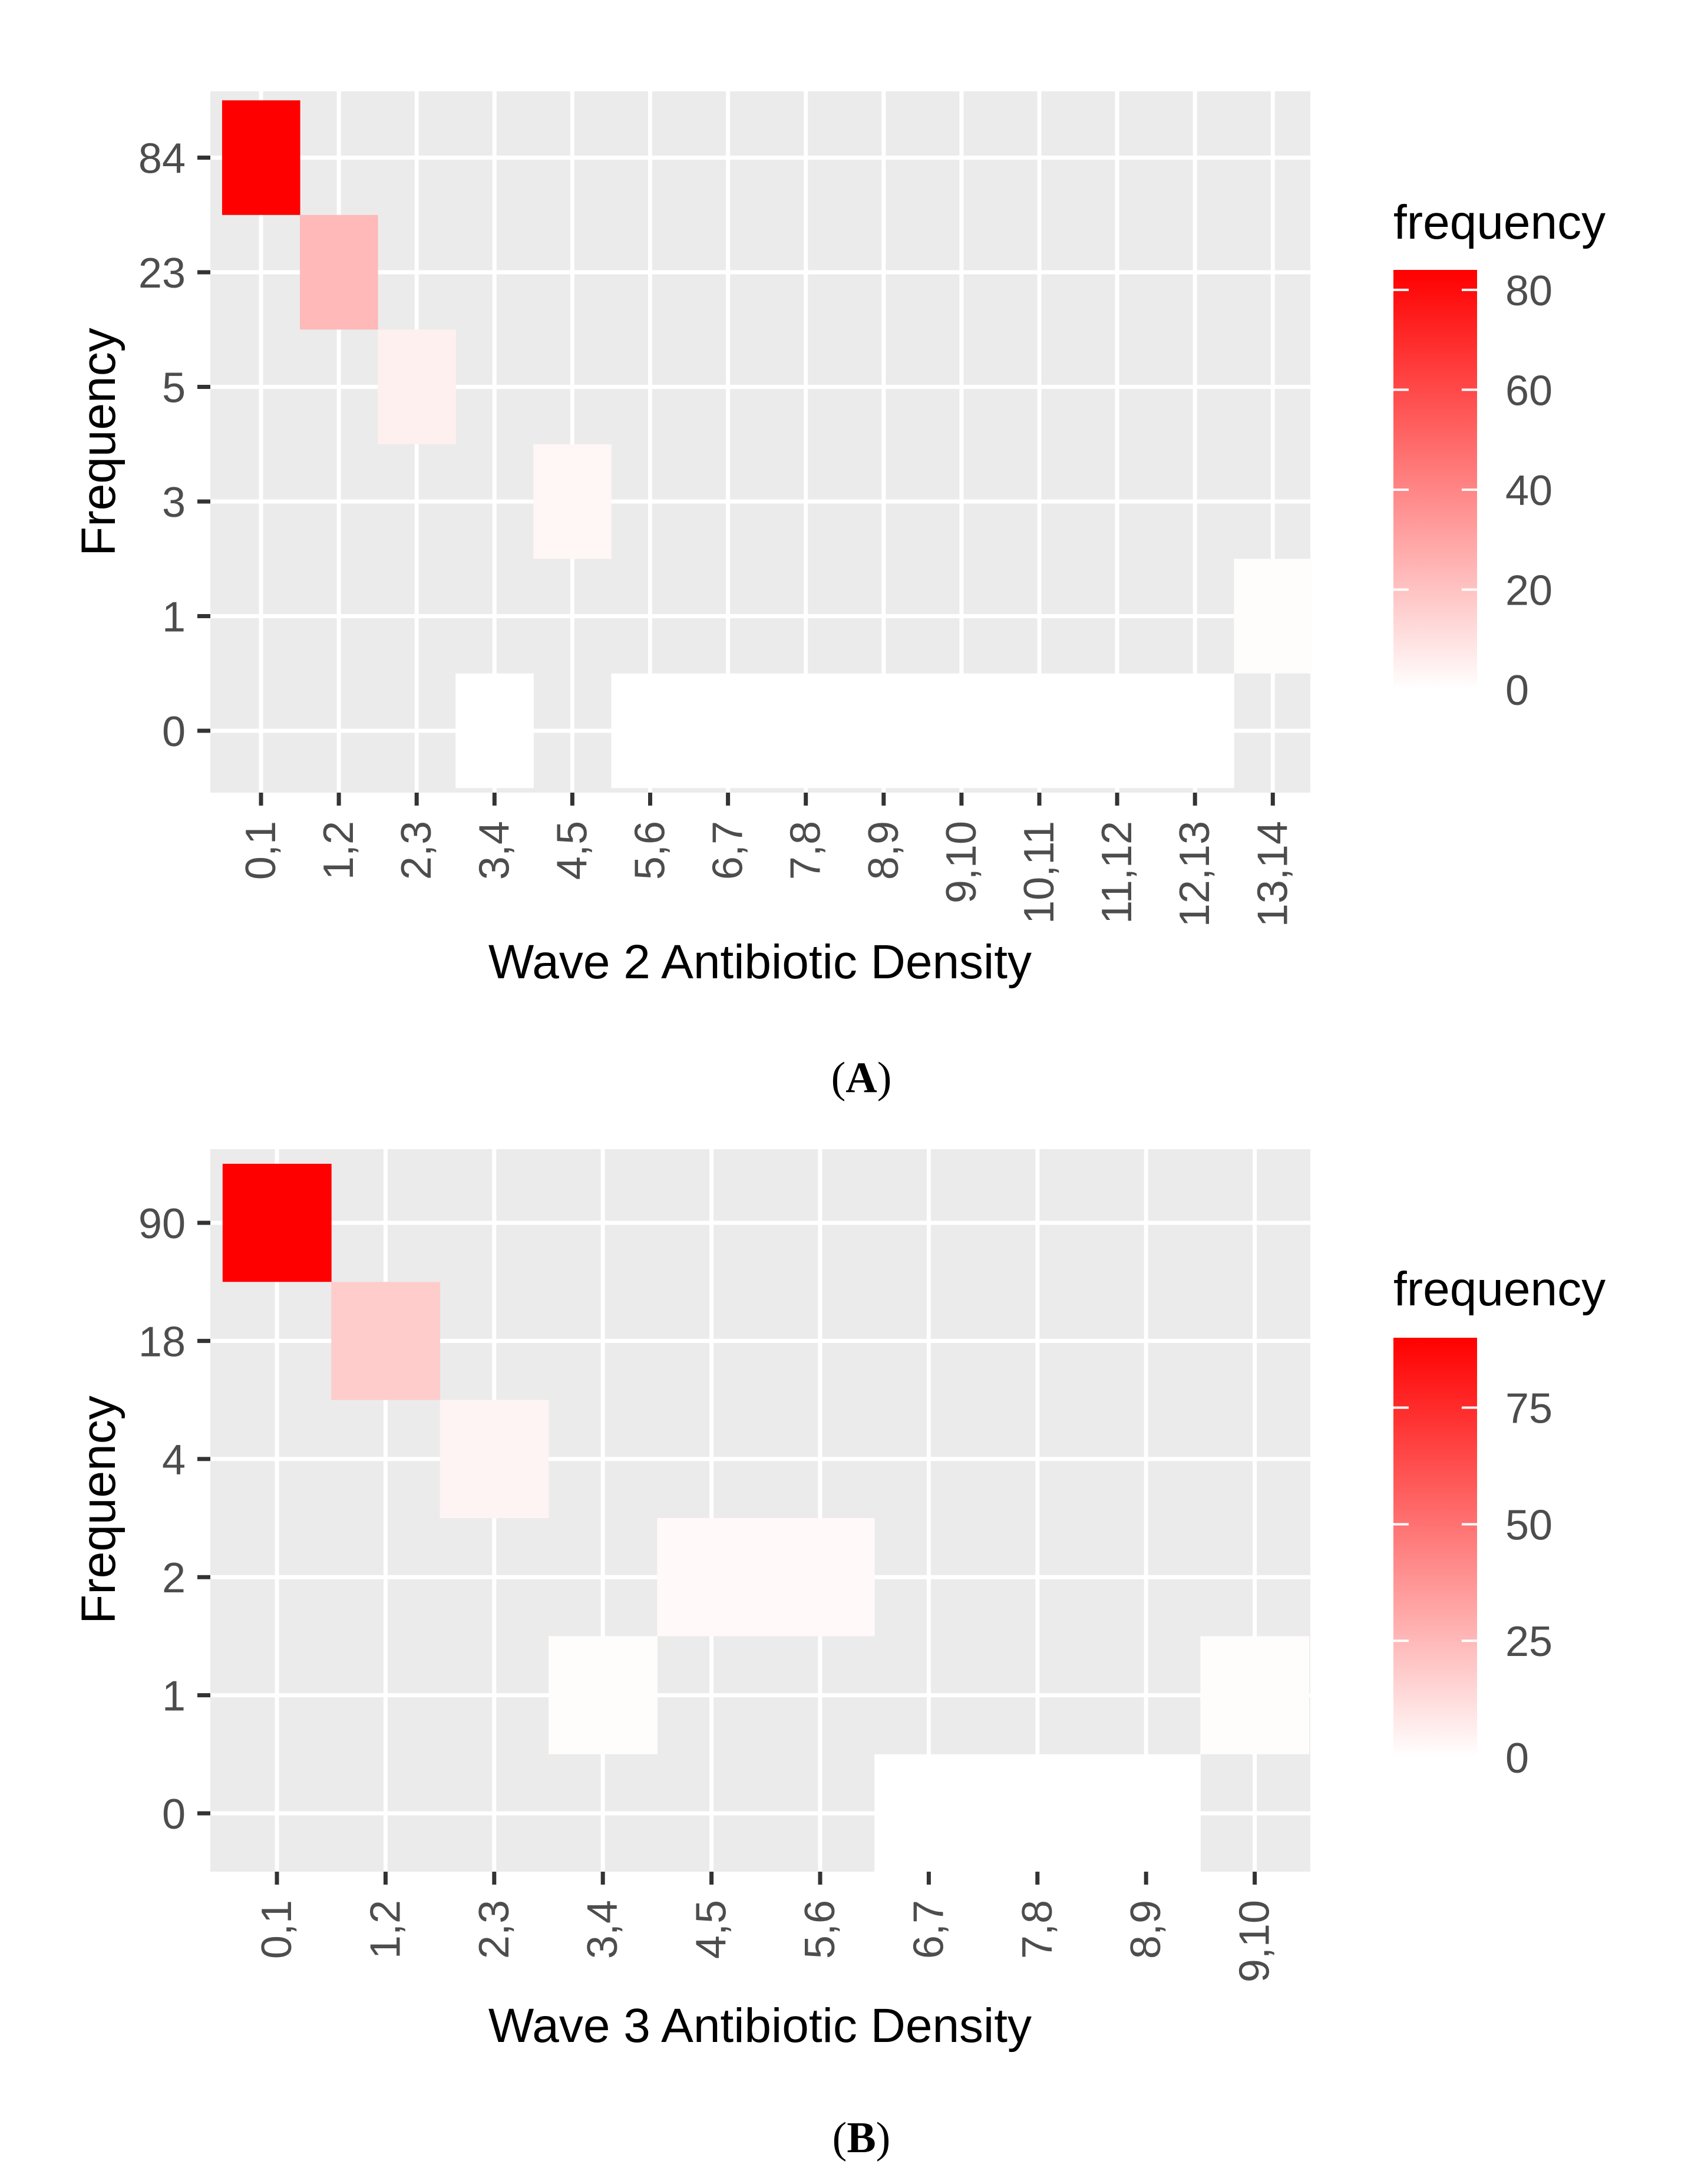  What do you see at coordinates (162, 1341) in the screenshot?
I see `y-tick-label: 18` at bounding box center [162, 1341].